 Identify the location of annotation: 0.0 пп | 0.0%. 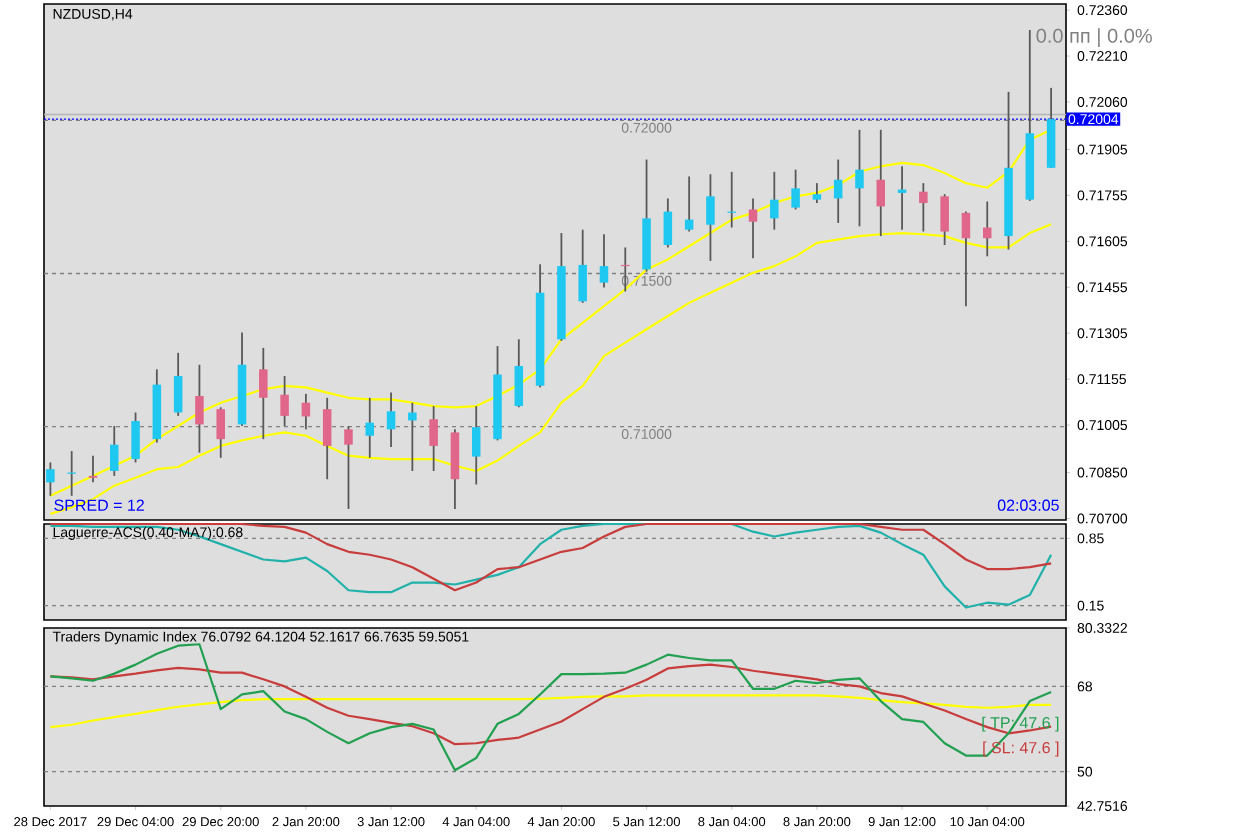
(1094, 37).